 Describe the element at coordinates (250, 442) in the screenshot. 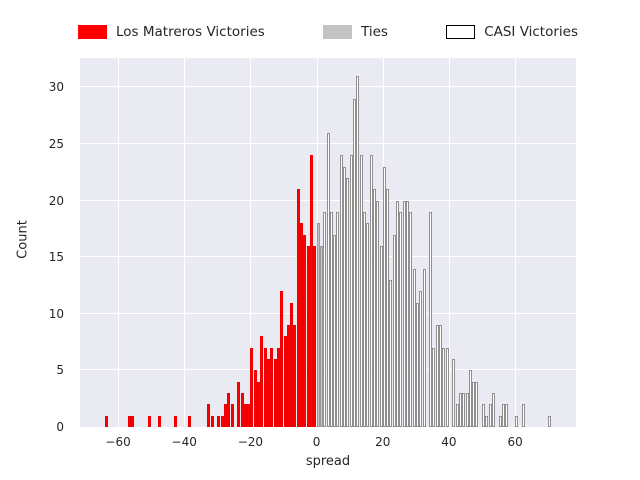

I see `x-tick-label: −20` at that location.